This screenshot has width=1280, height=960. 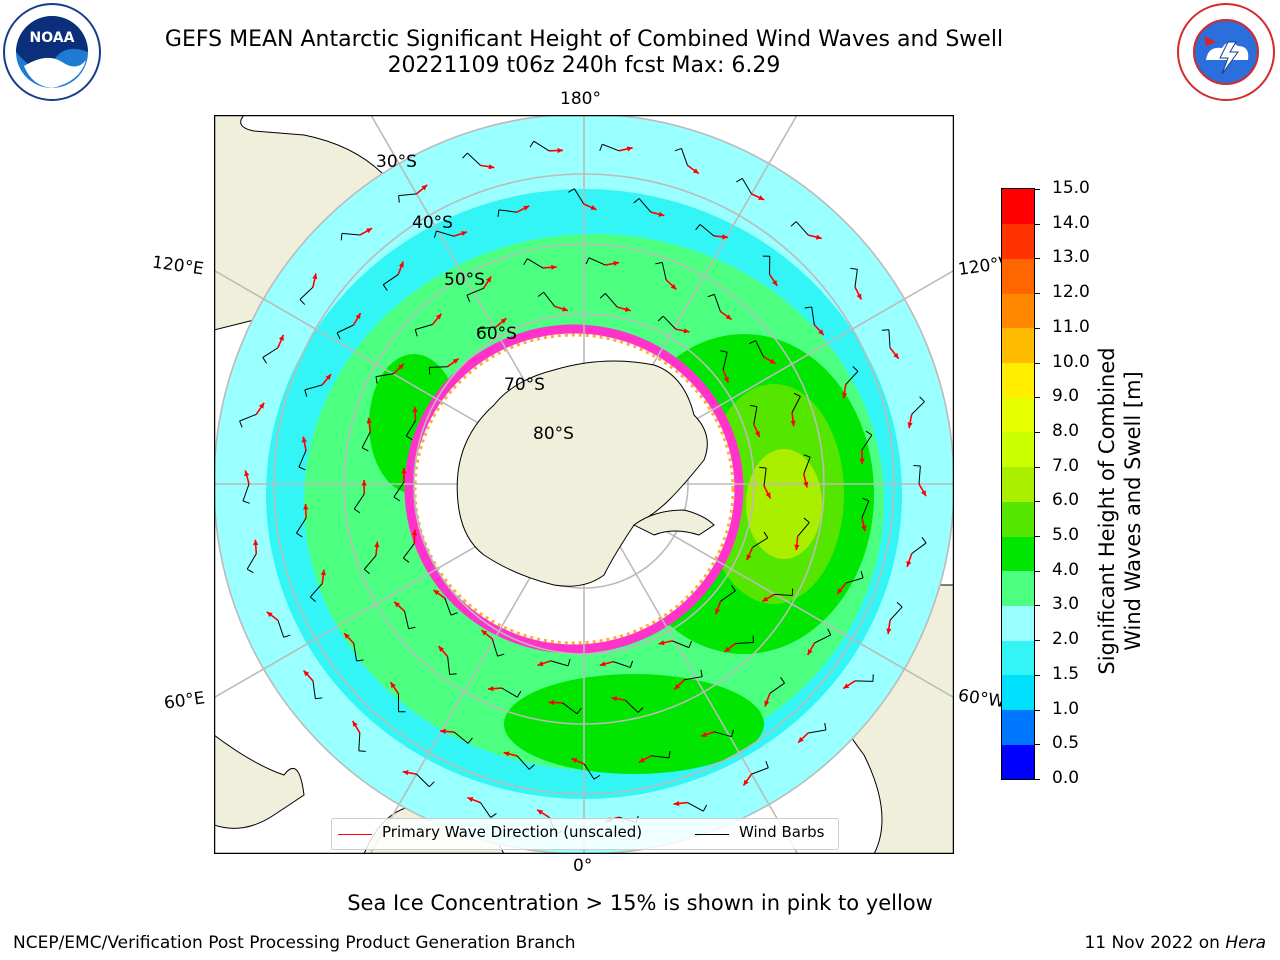 I want to click on colorbar-tick-label: 1.0, so click(x=1066, y=708).